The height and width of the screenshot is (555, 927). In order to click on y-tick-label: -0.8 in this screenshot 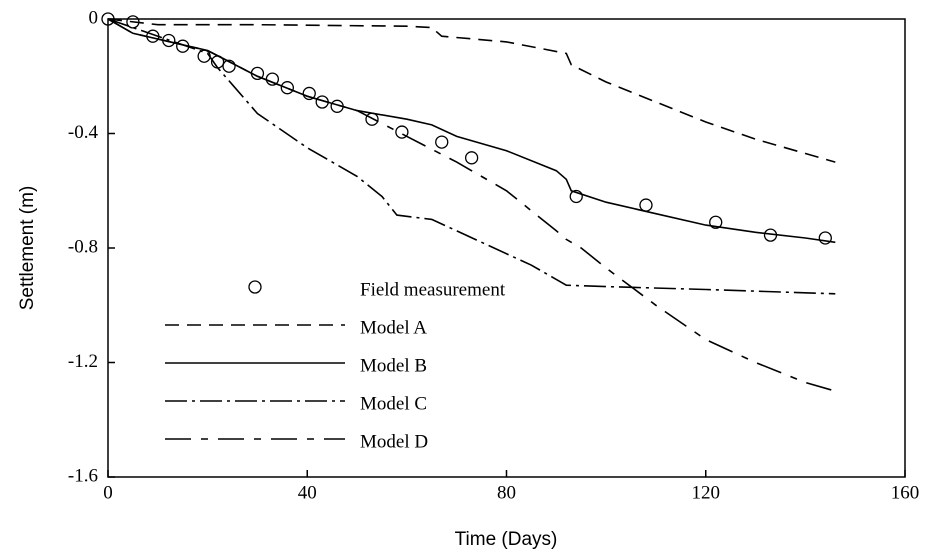, I will do `click(83, 246)`.